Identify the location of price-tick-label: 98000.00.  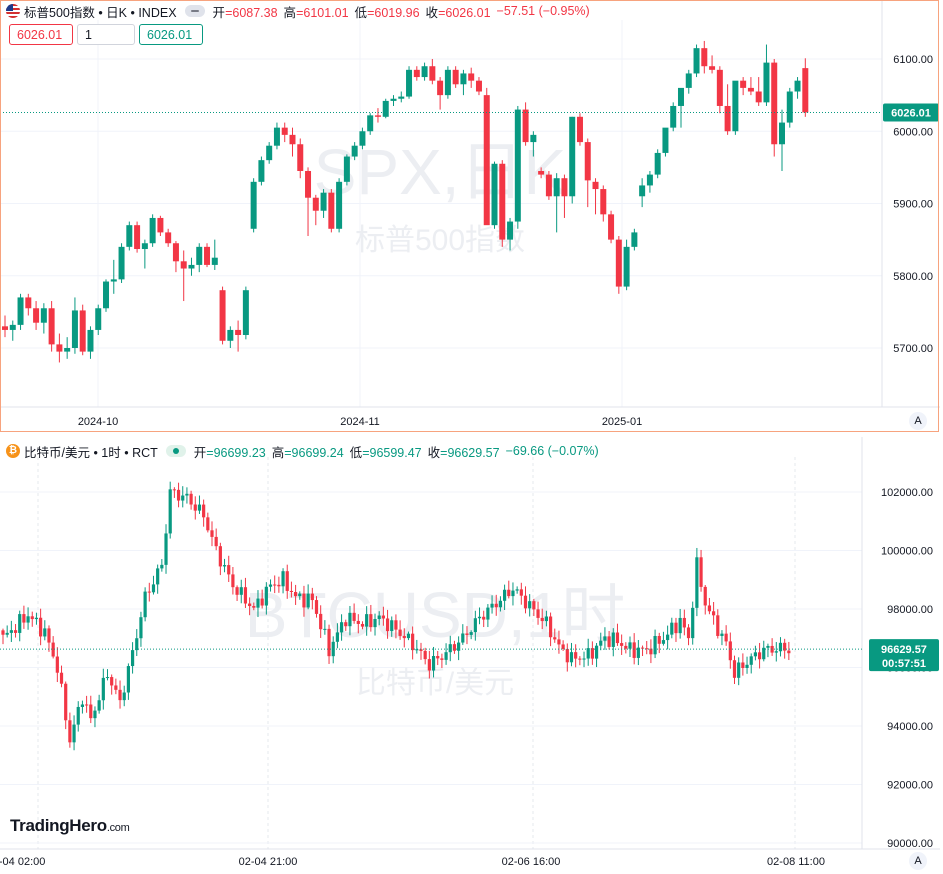
(910, 610).